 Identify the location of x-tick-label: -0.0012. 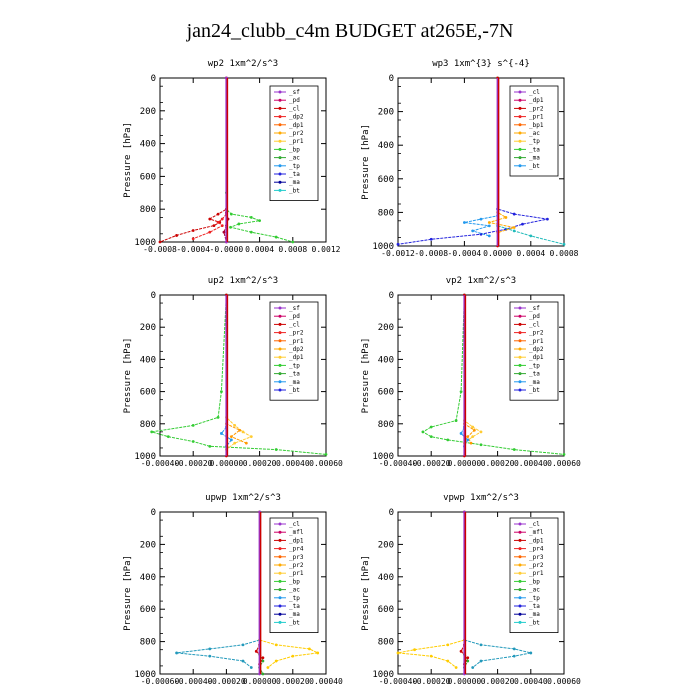
(398, 253).